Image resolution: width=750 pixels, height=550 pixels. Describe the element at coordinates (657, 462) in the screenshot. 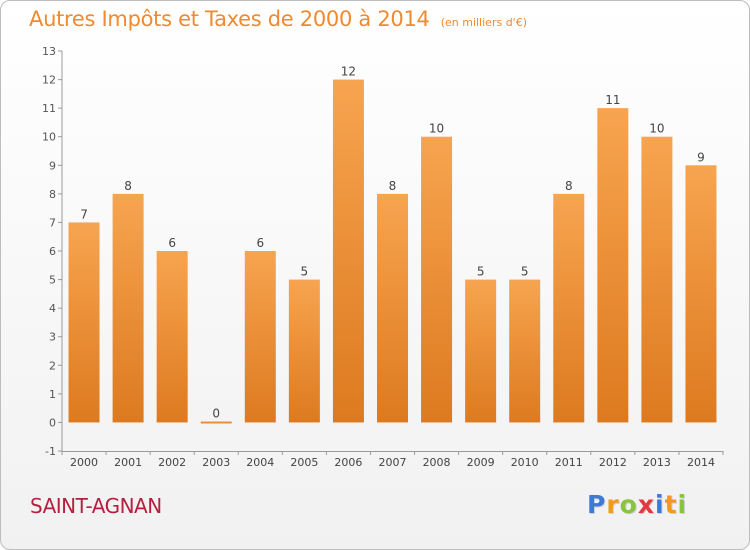

I see `x-tick-label: 2013` at that location.